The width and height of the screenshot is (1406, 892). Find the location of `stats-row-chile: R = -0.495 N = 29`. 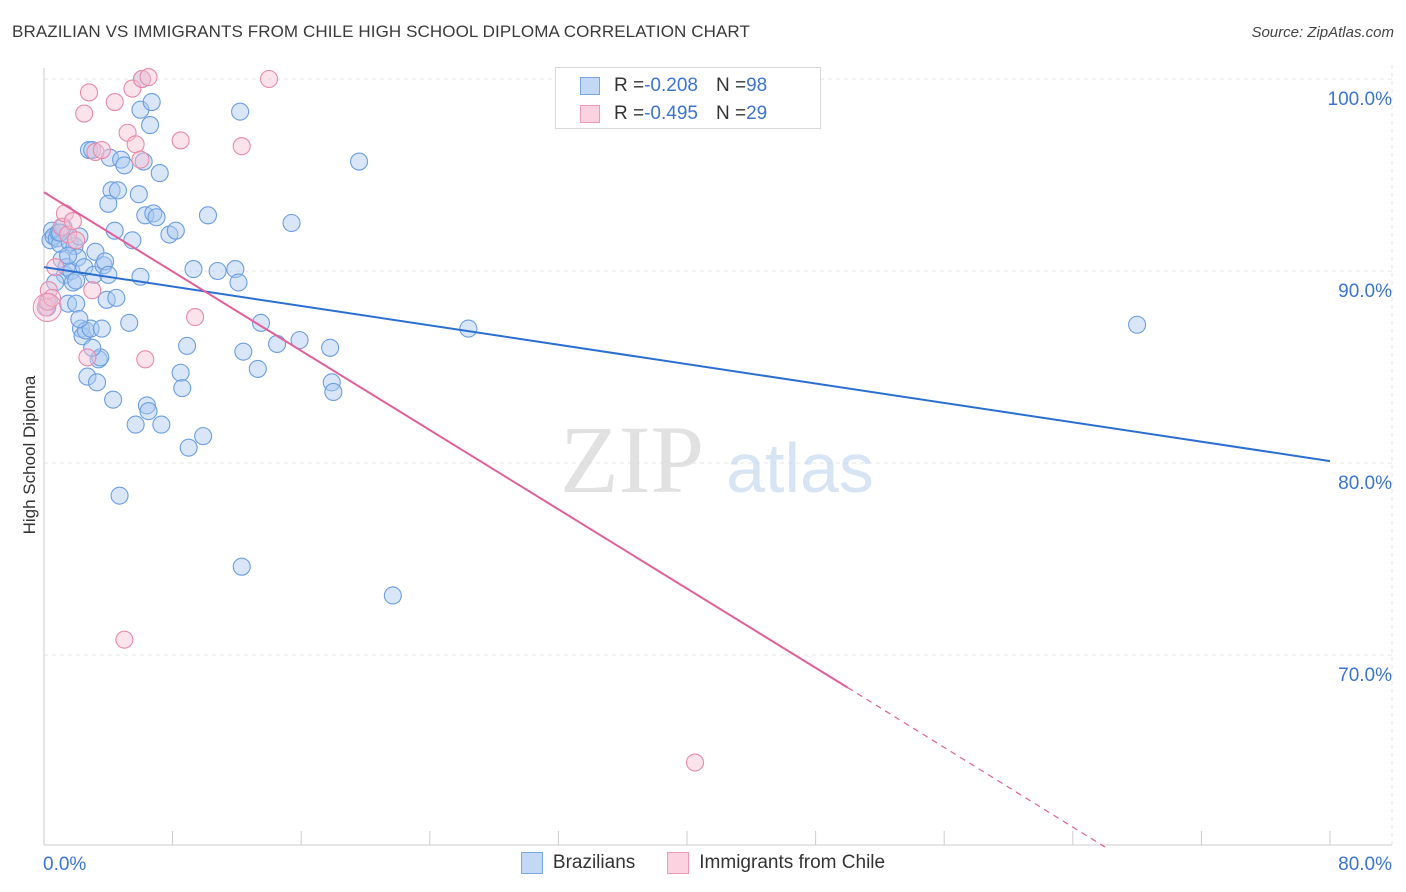

stats-row-chile: R = -0.495 N = 29 is located at coordinates (661, 114).